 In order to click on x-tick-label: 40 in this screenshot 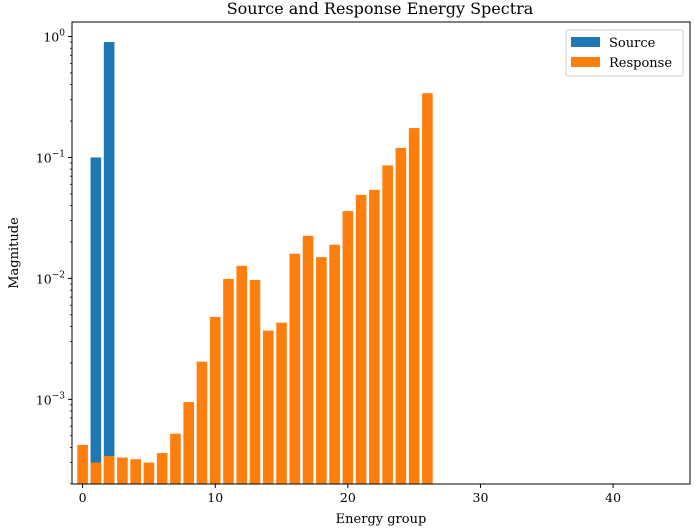, I will do `click(613, 497)`.